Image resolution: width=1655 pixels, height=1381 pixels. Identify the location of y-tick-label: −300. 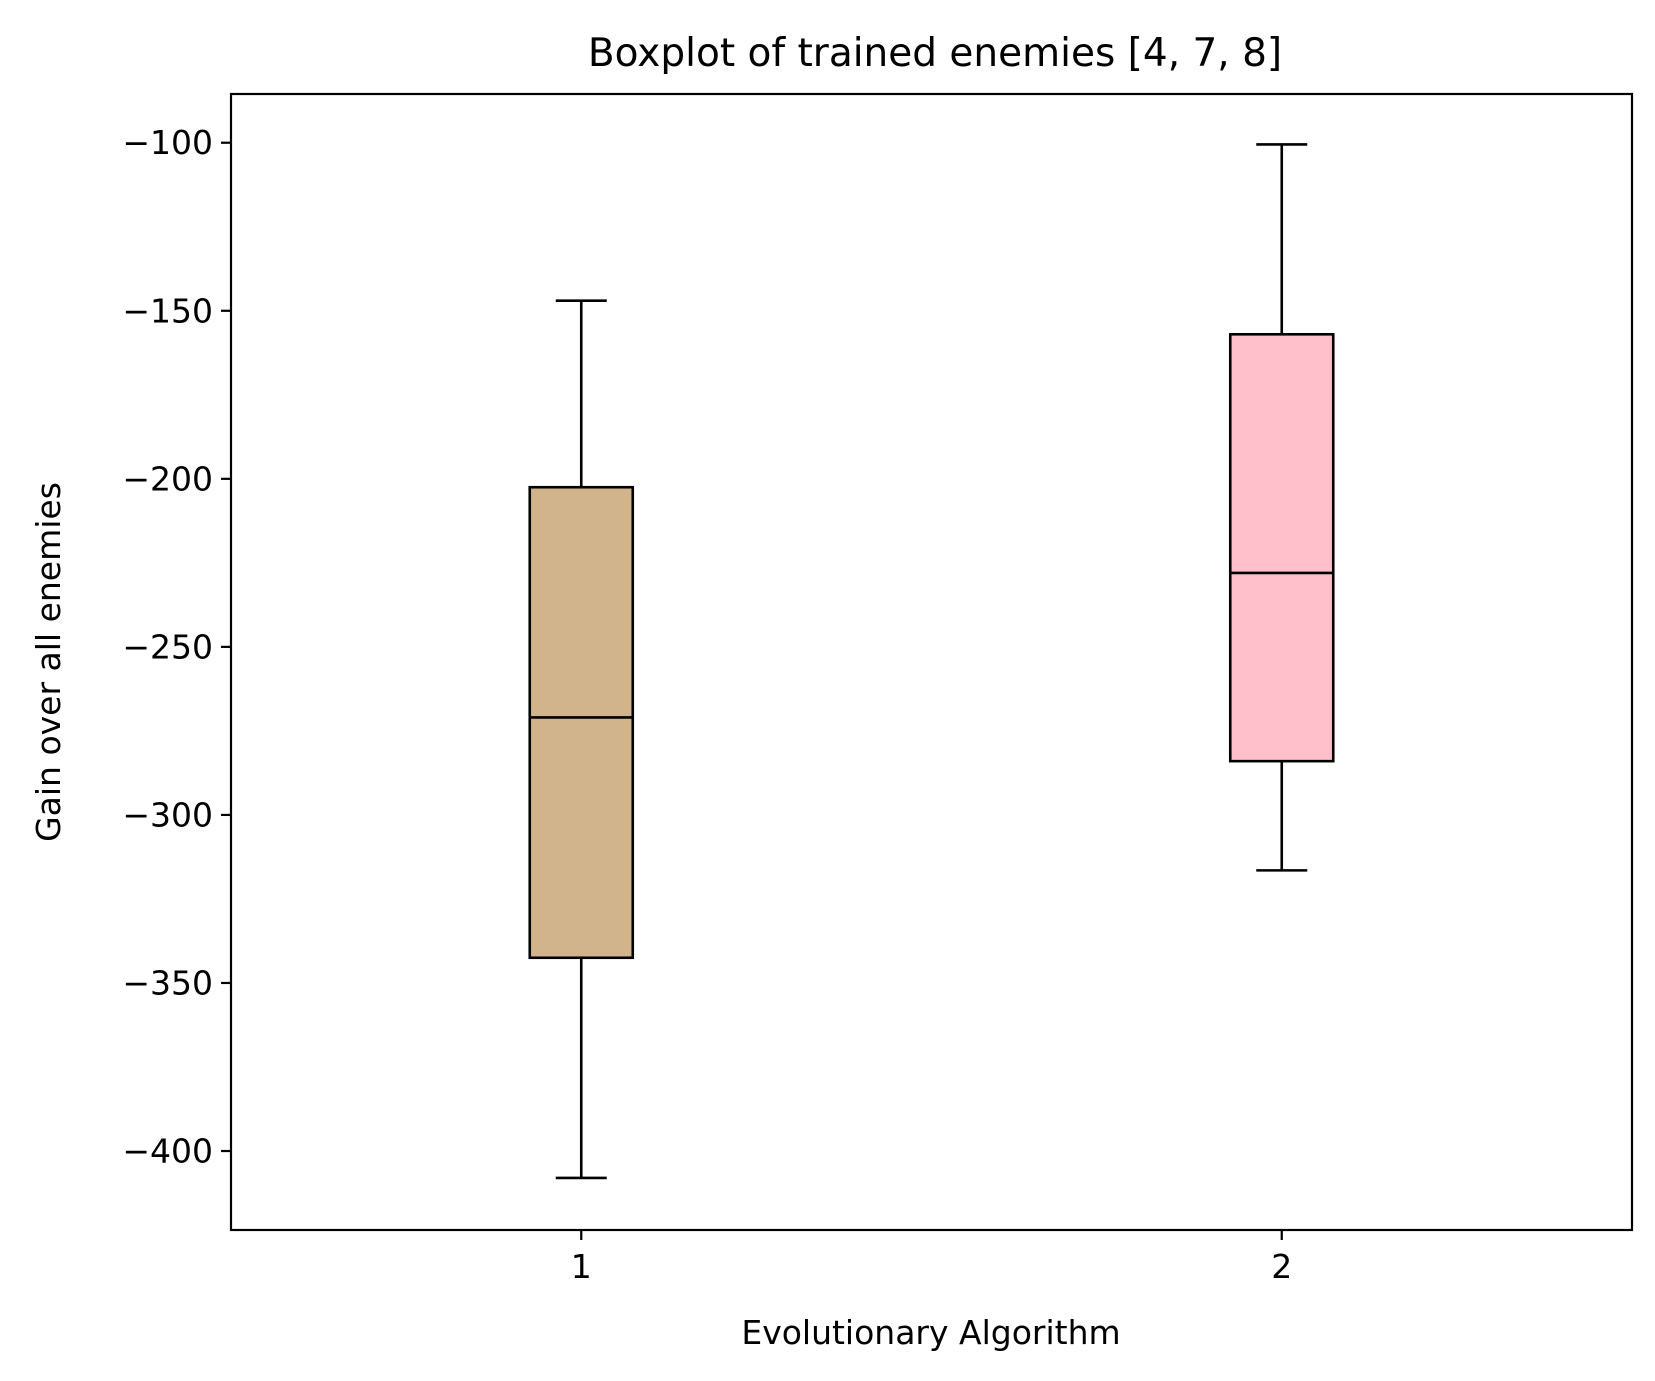
(167, 814).